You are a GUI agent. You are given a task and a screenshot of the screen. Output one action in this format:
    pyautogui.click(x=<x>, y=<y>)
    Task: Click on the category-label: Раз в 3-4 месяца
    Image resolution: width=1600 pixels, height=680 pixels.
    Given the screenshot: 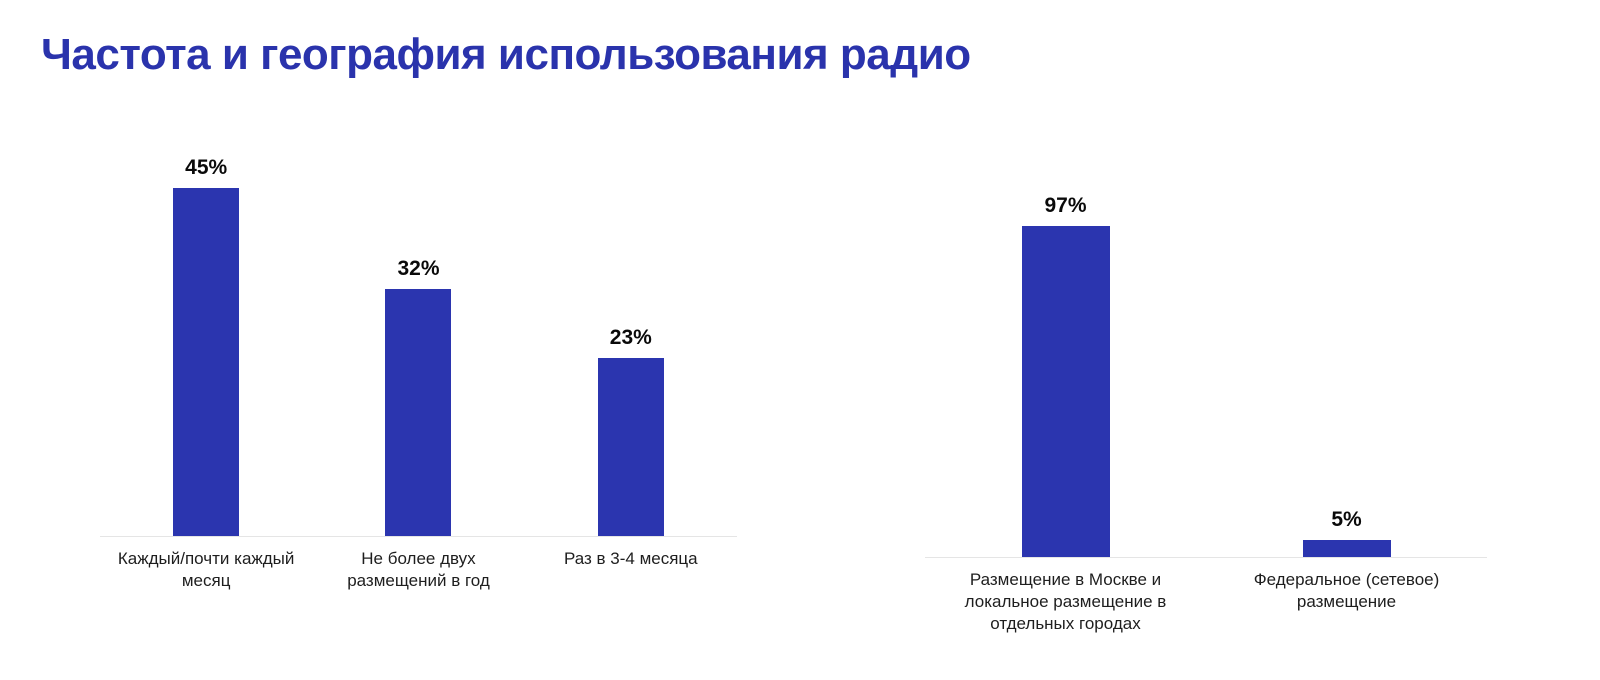 What is the action you would take?
    pyautogui.click(x=630, y=558)
    